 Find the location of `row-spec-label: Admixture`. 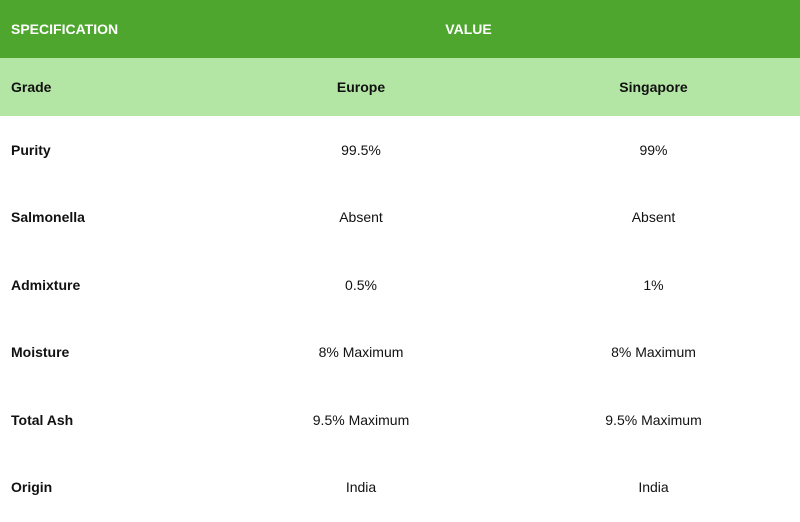

row-spec-label: Admixture is located at coordinates (46, 284).